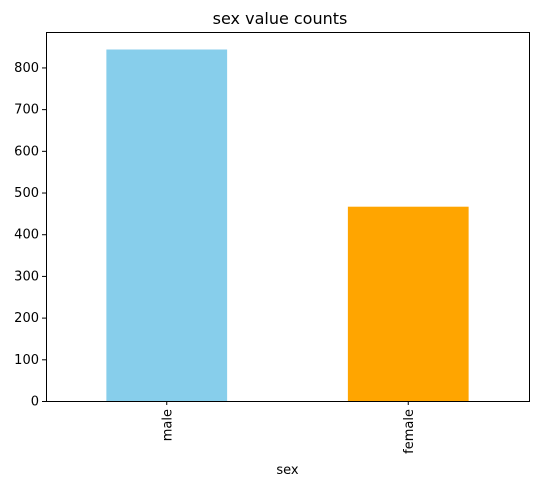  Describe the element at coordinates (26, 151) in the screenshot. I see `y-tick-label: 600` at that location.